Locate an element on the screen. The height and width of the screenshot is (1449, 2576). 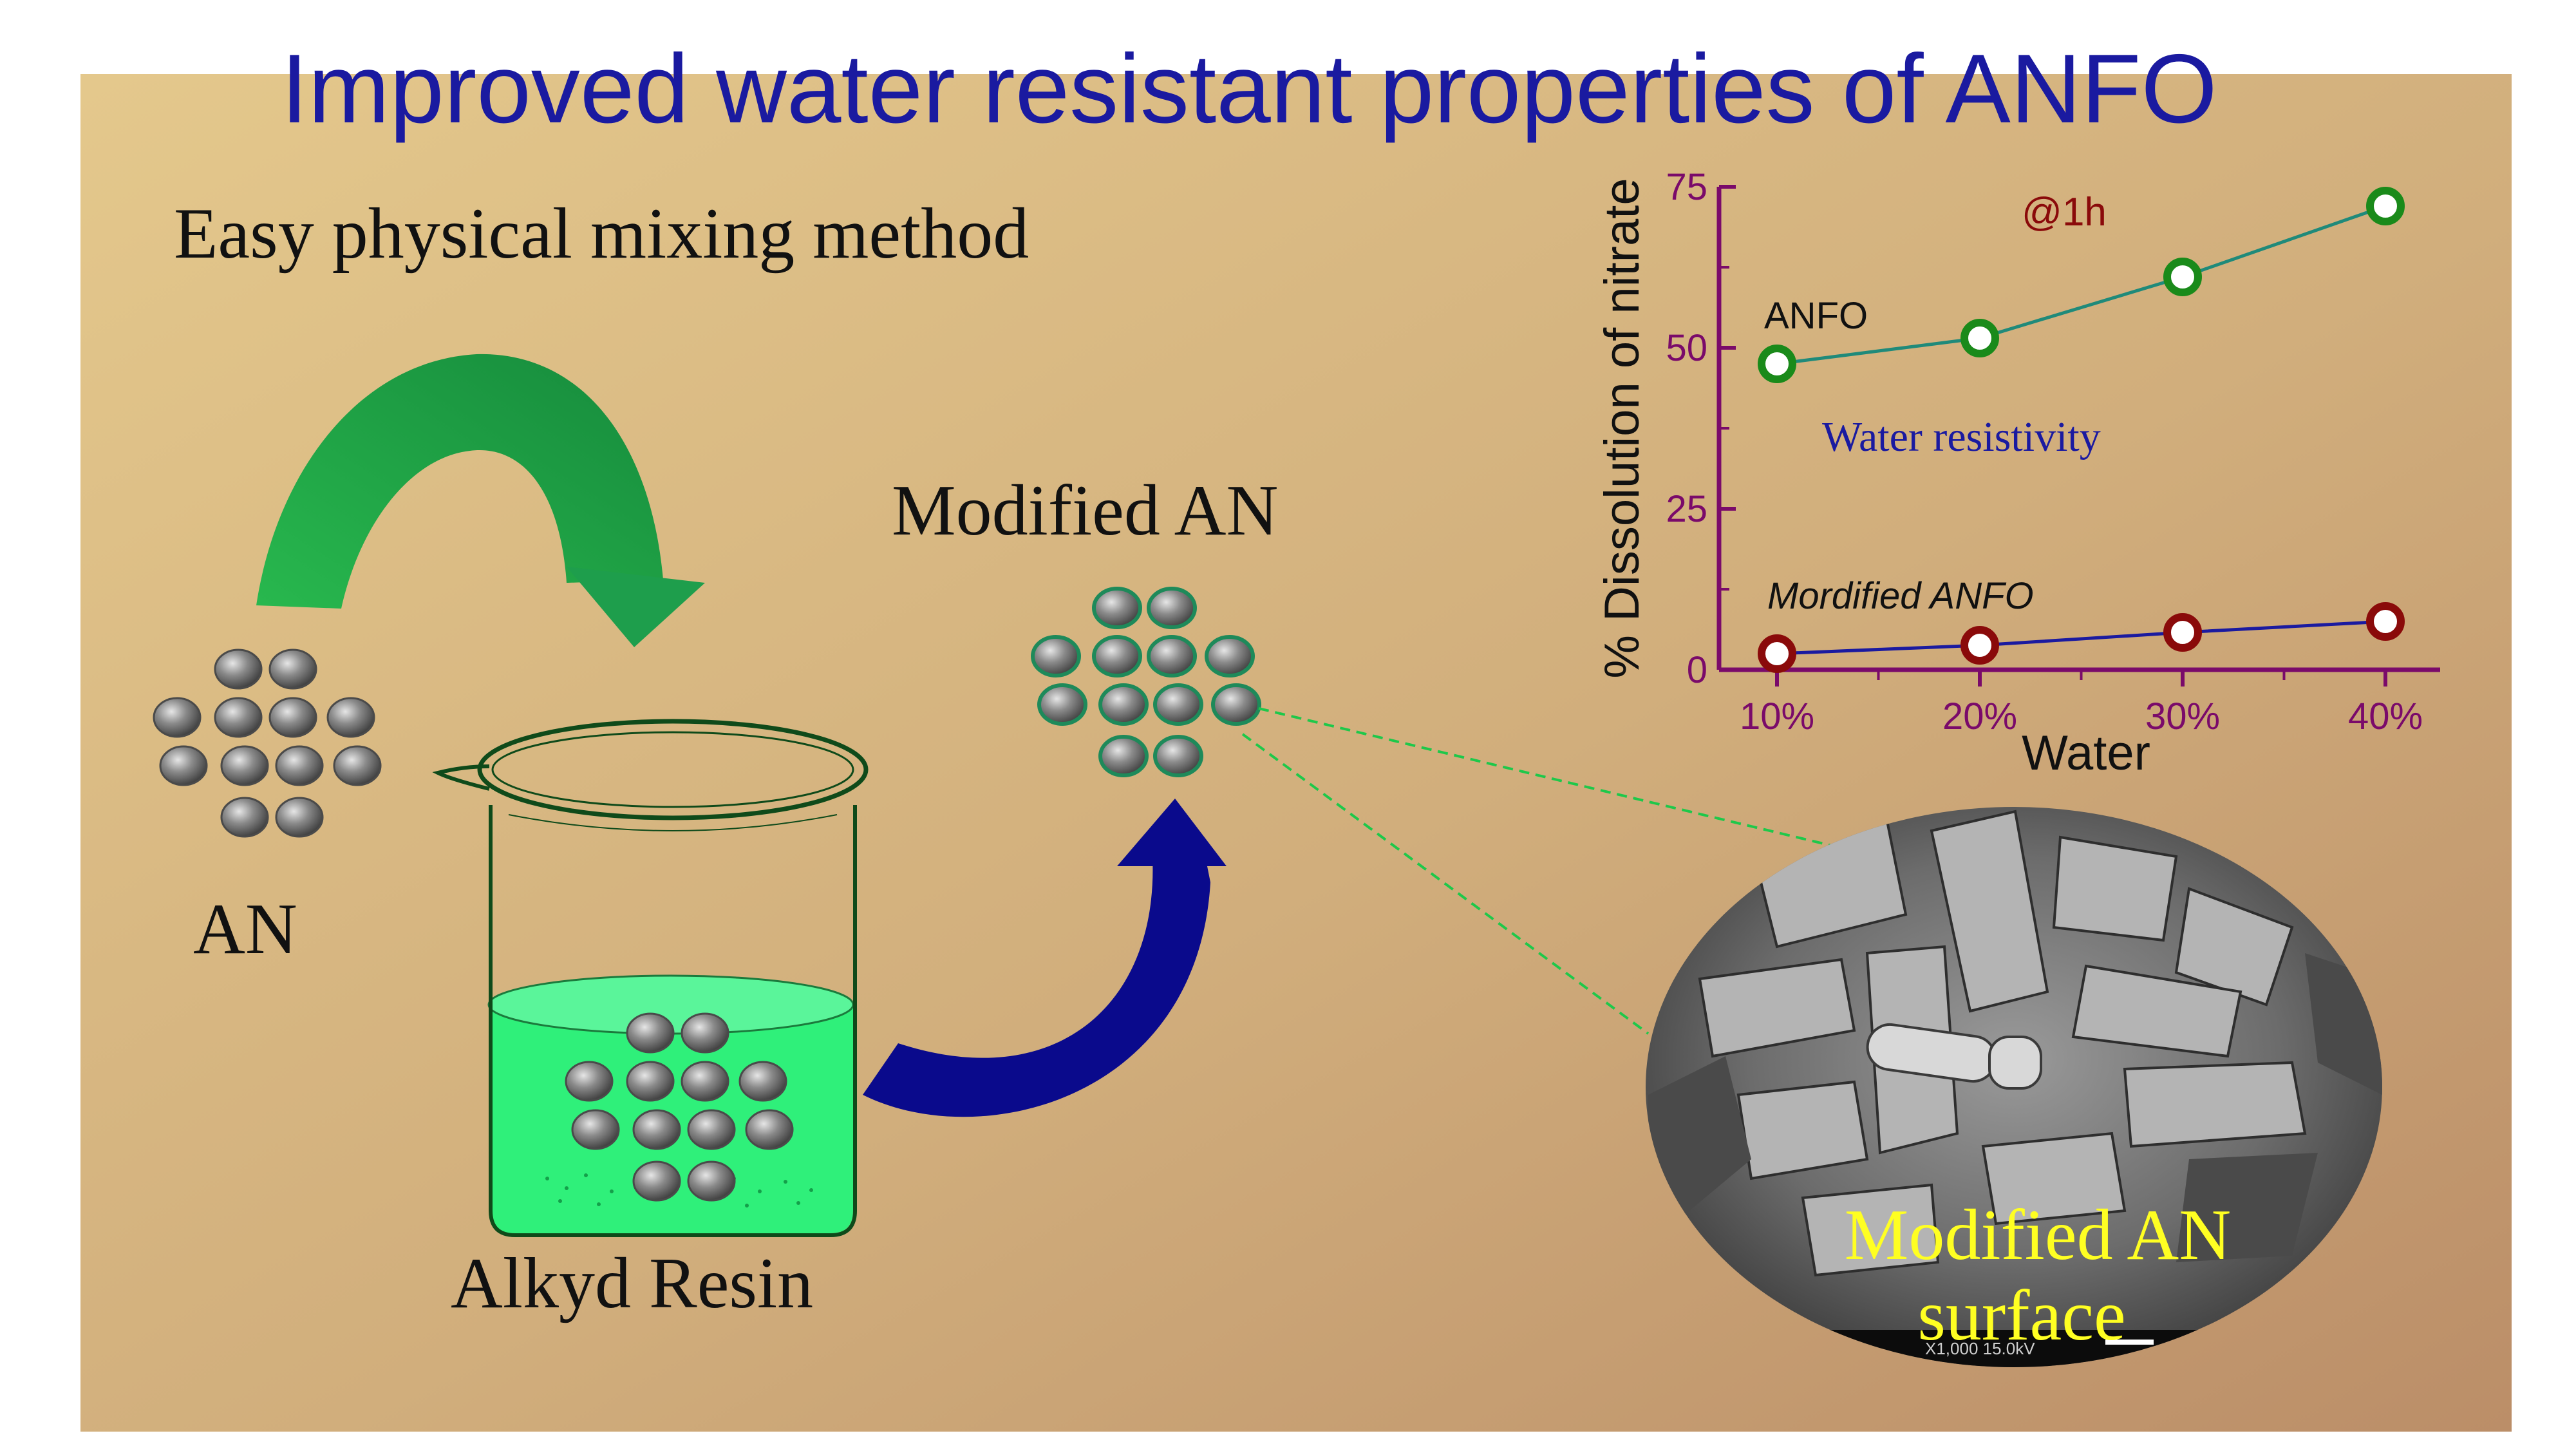
sem-caption-line1: Modified AN is located at coordinates (2038, 1235).